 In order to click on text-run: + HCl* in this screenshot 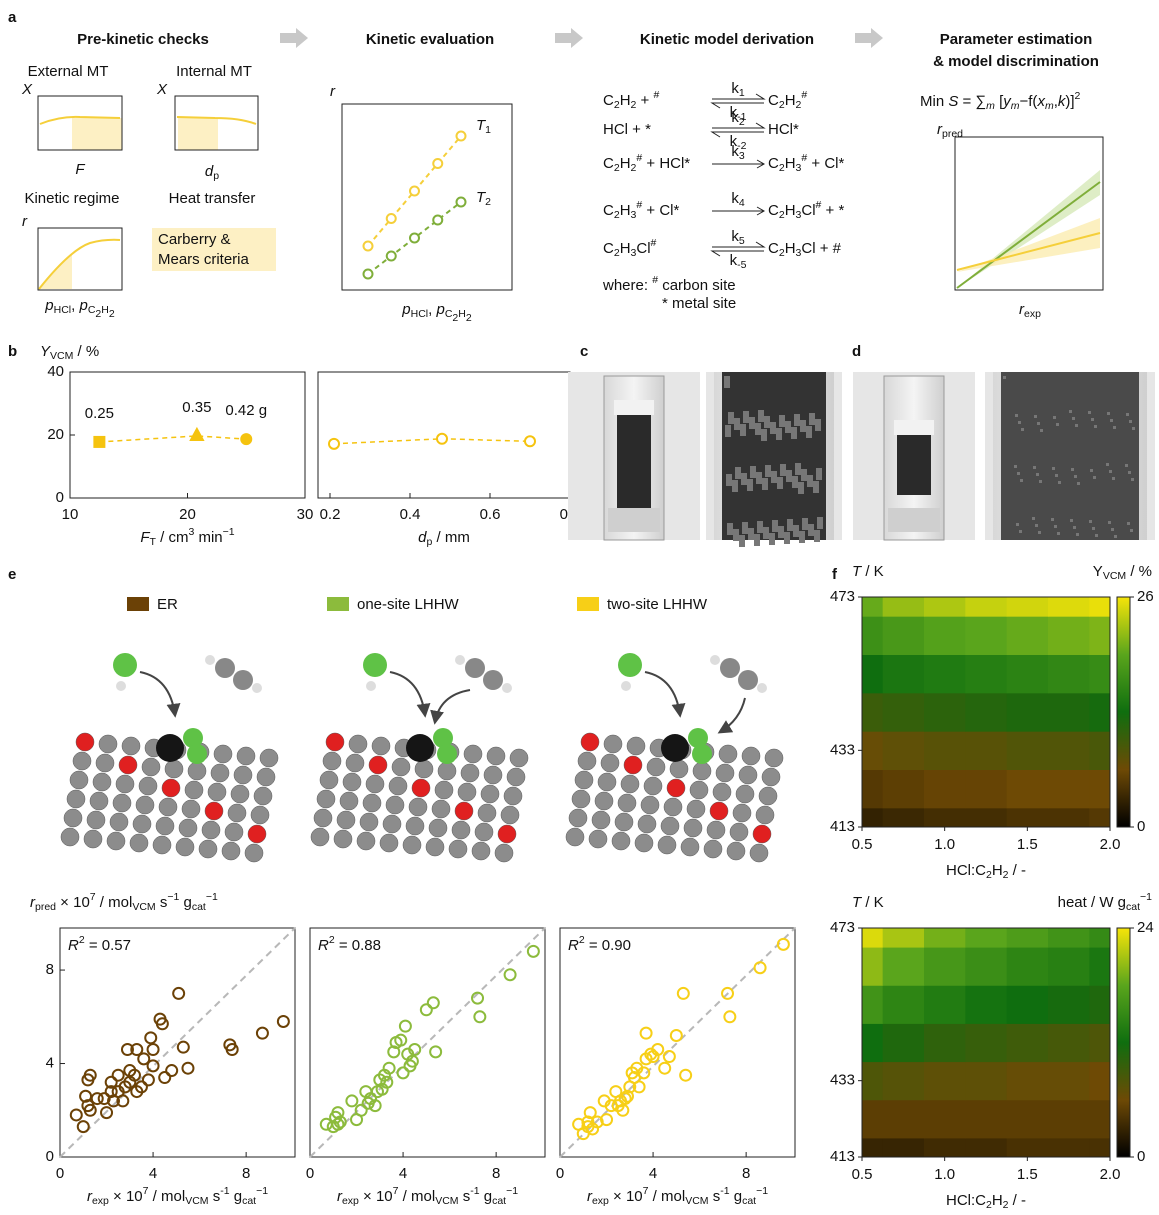, I will do `click(666, 163)`.